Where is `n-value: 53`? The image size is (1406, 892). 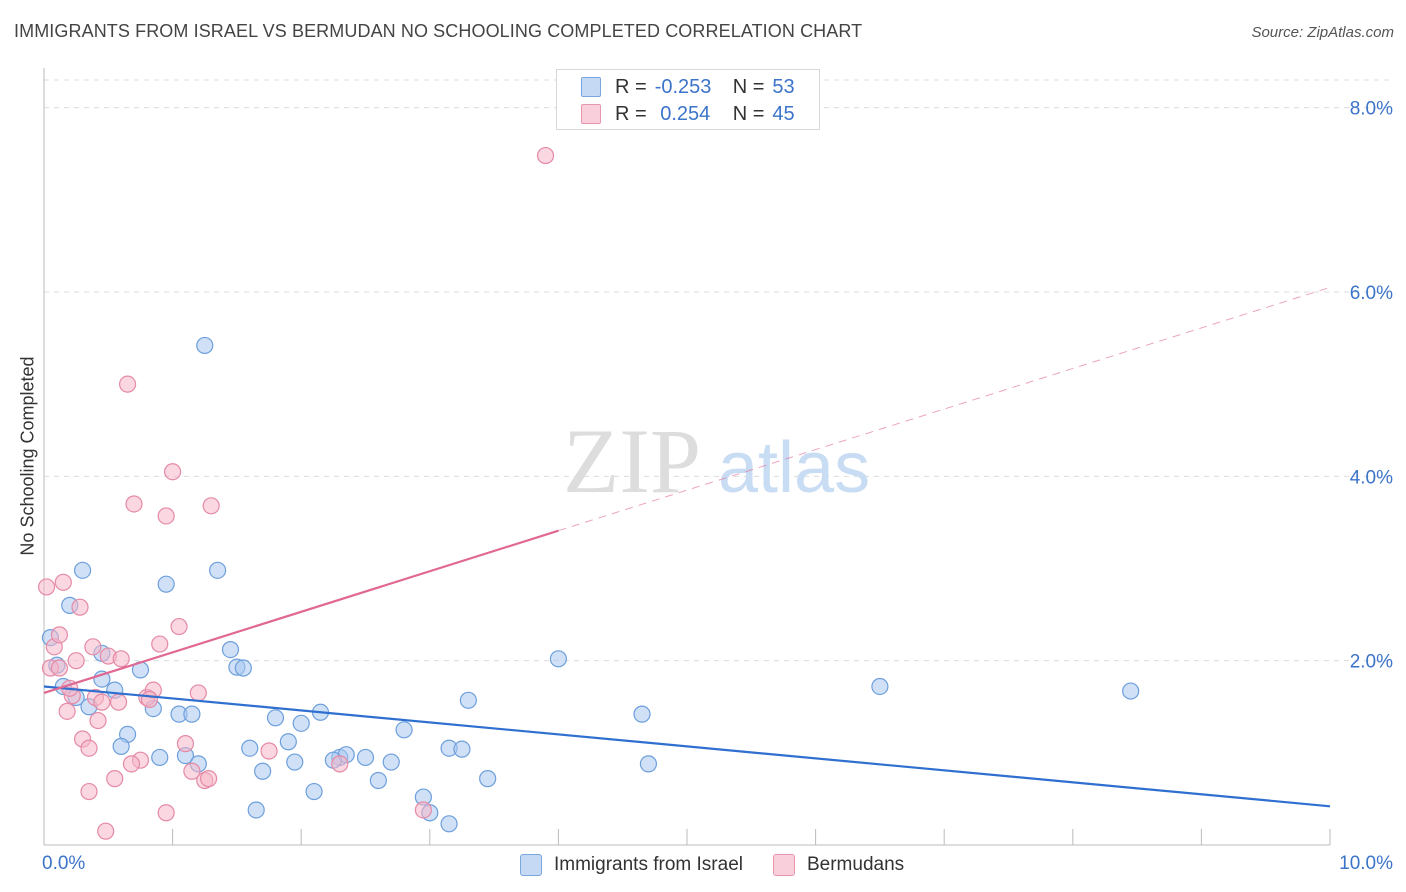 n-value: 53 is located at coordinates (783, 86).